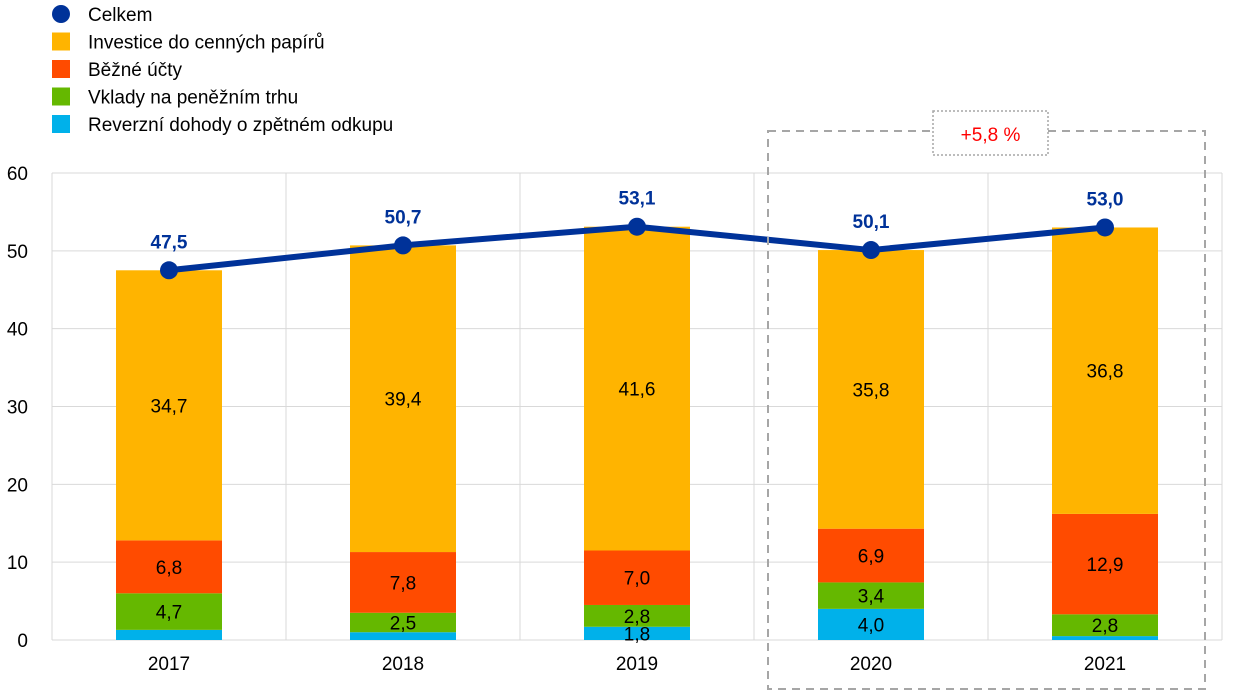 Image resolution: width=1240 pixels, height=695 pixels. Describe the element at coordinates (17, 408) in the screenshot. I see `y-tick-label: 30` at that location.